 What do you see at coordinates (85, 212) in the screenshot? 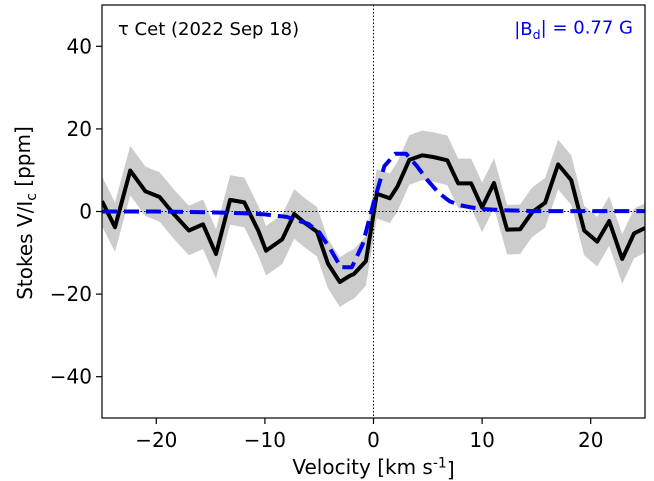
I see `y-tick-label: 0` at bounding box center [85, 212].